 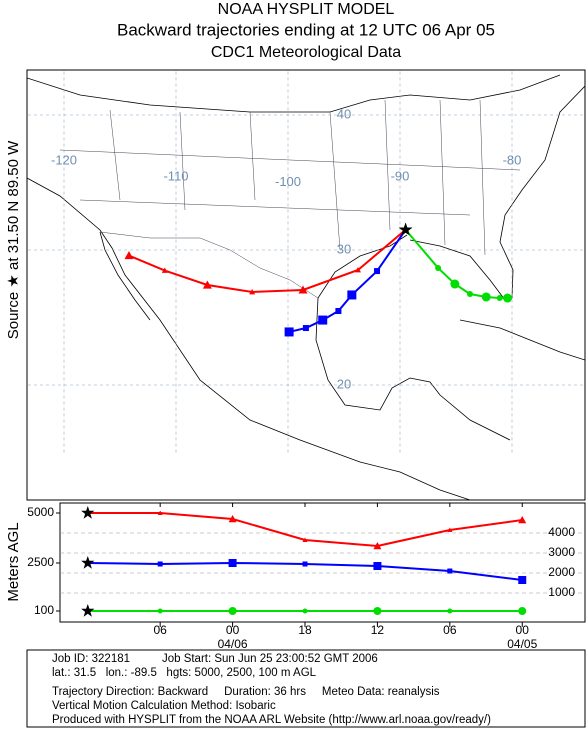 What do you see at coordinates (561, 532) in the screenshot?
I see `y-tick-label: 4000` at bounding box center [561, 532].